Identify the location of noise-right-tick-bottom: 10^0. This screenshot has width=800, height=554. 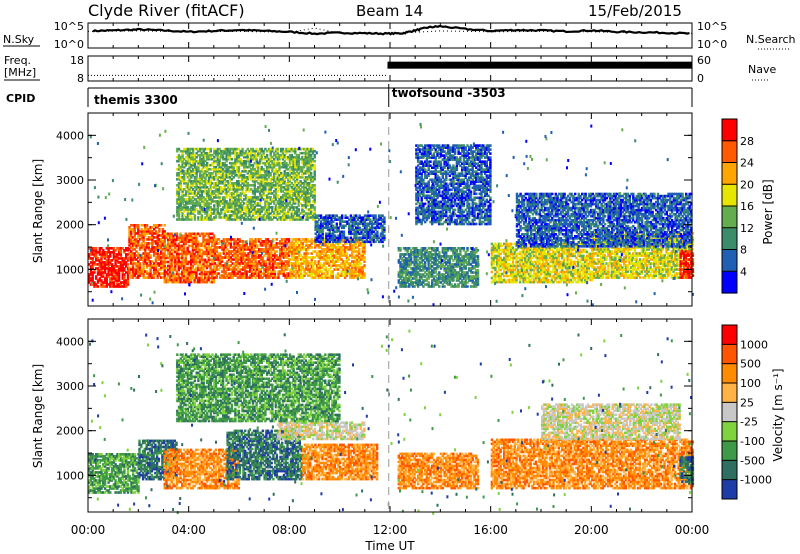
(712, 44).